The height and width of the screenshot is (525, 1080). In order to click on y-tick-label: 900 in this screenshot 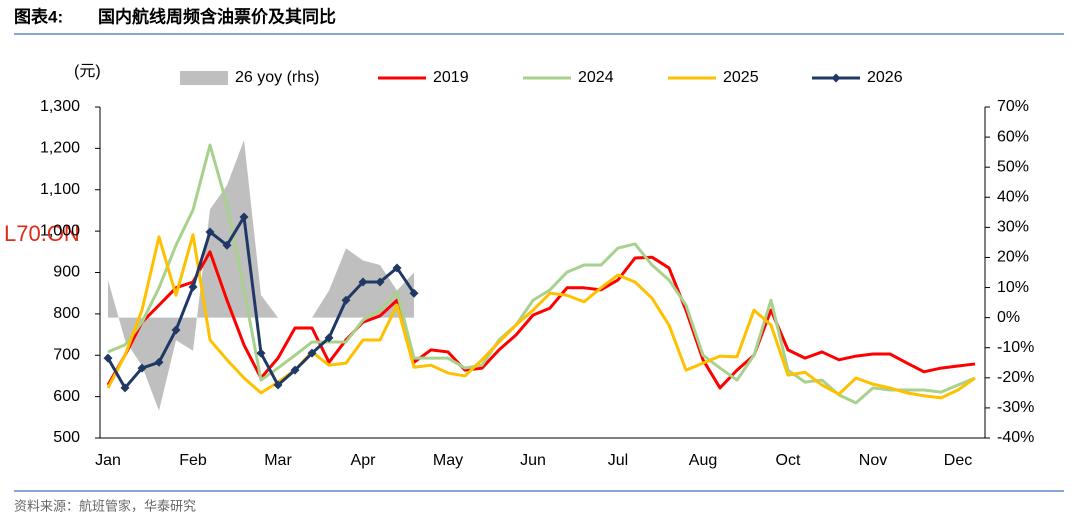, I will do `click(66, 272)`.